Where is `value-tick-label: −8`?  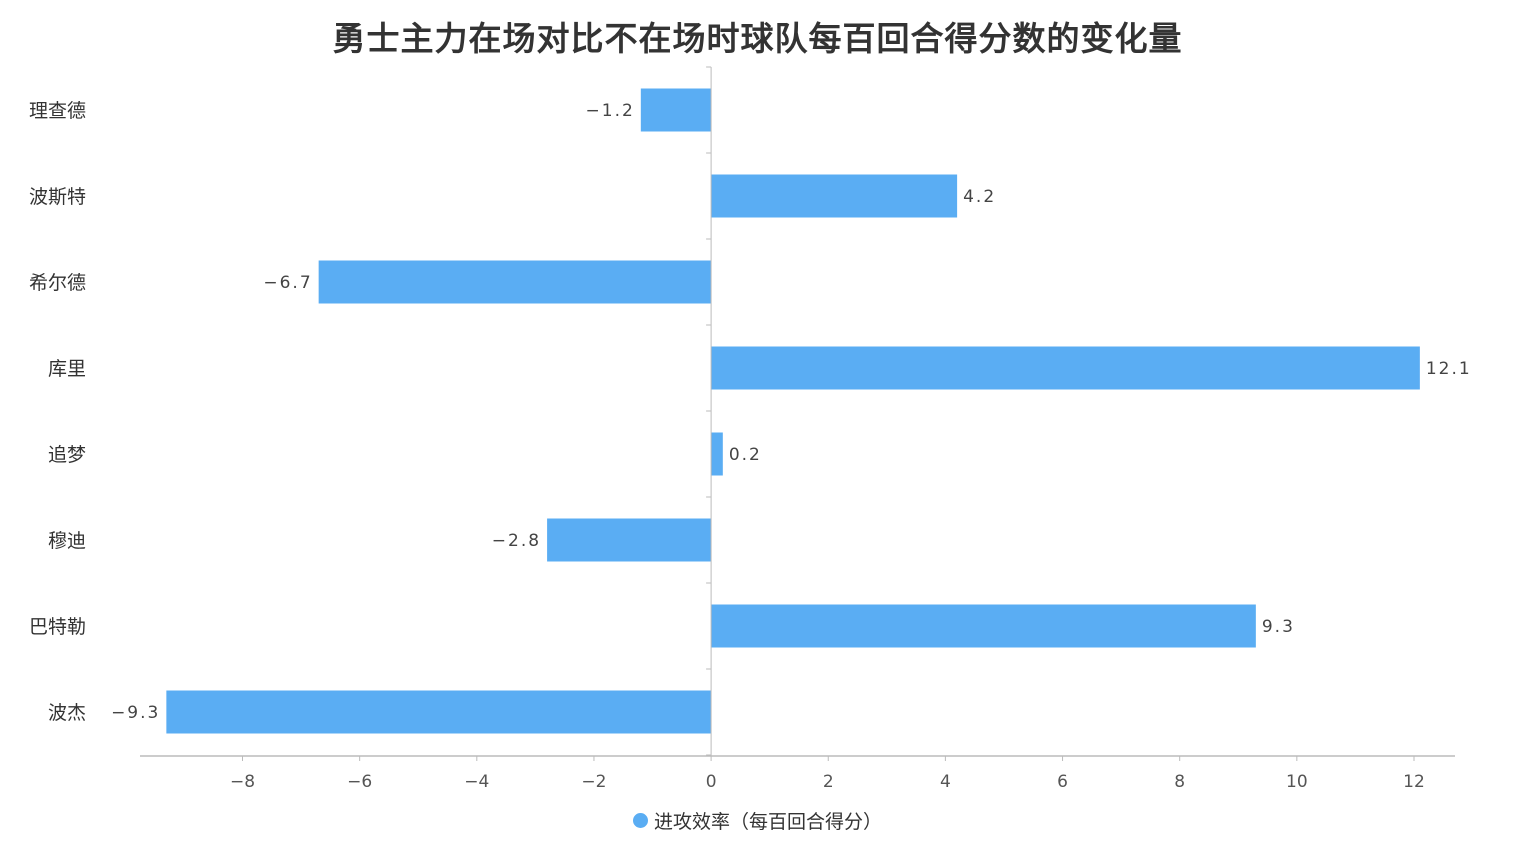
value-tick-label: −8 is located at coordinates (242, 782).